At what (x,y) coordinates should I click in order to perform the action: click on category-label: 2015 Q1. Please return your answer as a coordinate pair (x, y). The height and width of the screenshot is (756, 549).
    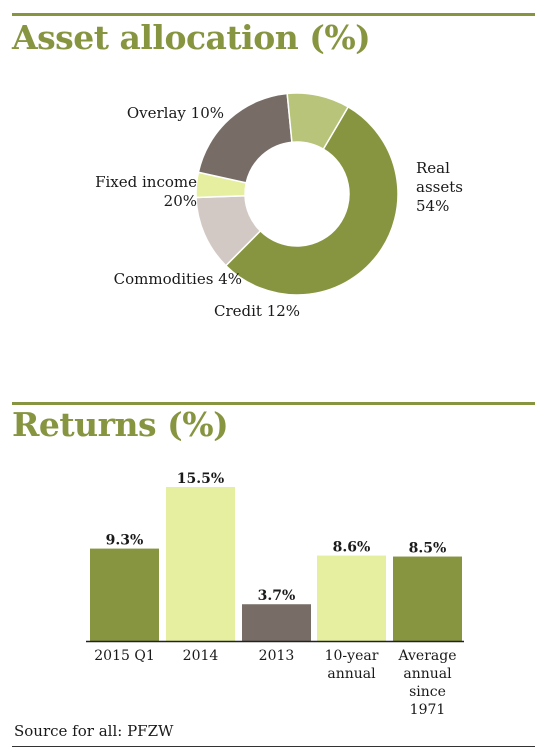
    Looking at the image, I should click on (124, 656).